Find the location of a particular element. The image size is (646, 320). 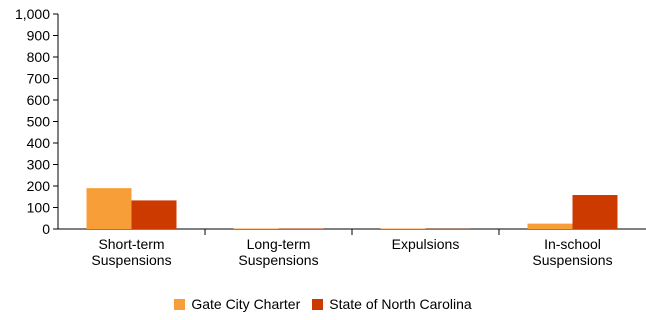

y-tick-label: 1,000 is located at coordinates (32, 14).